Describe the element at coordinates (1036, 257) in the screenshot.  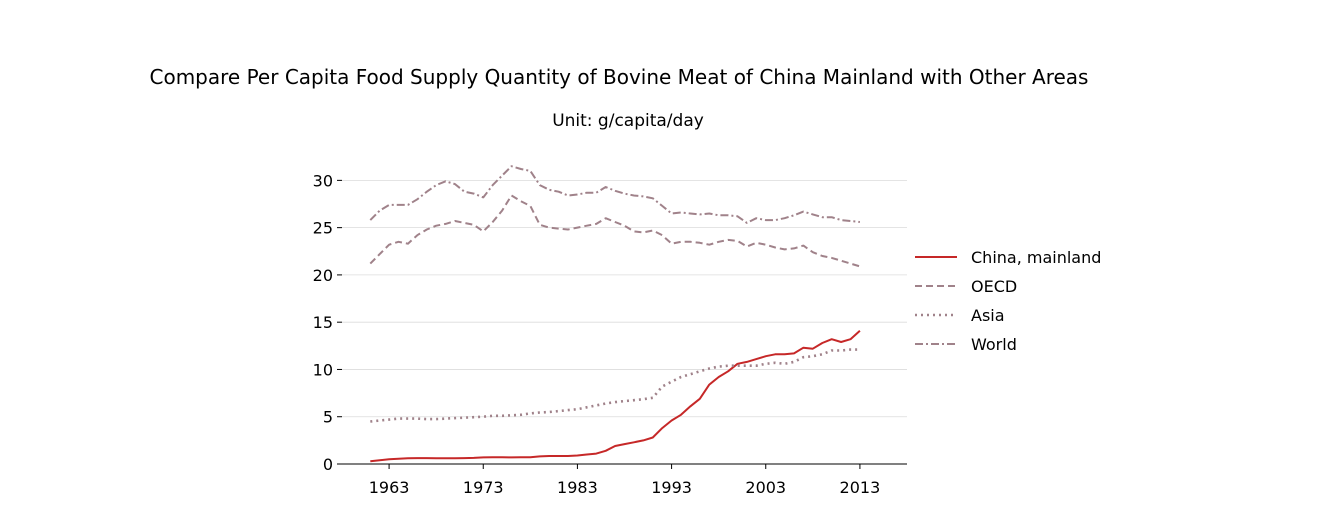
I see `legend-label: China, mainland` at that location.